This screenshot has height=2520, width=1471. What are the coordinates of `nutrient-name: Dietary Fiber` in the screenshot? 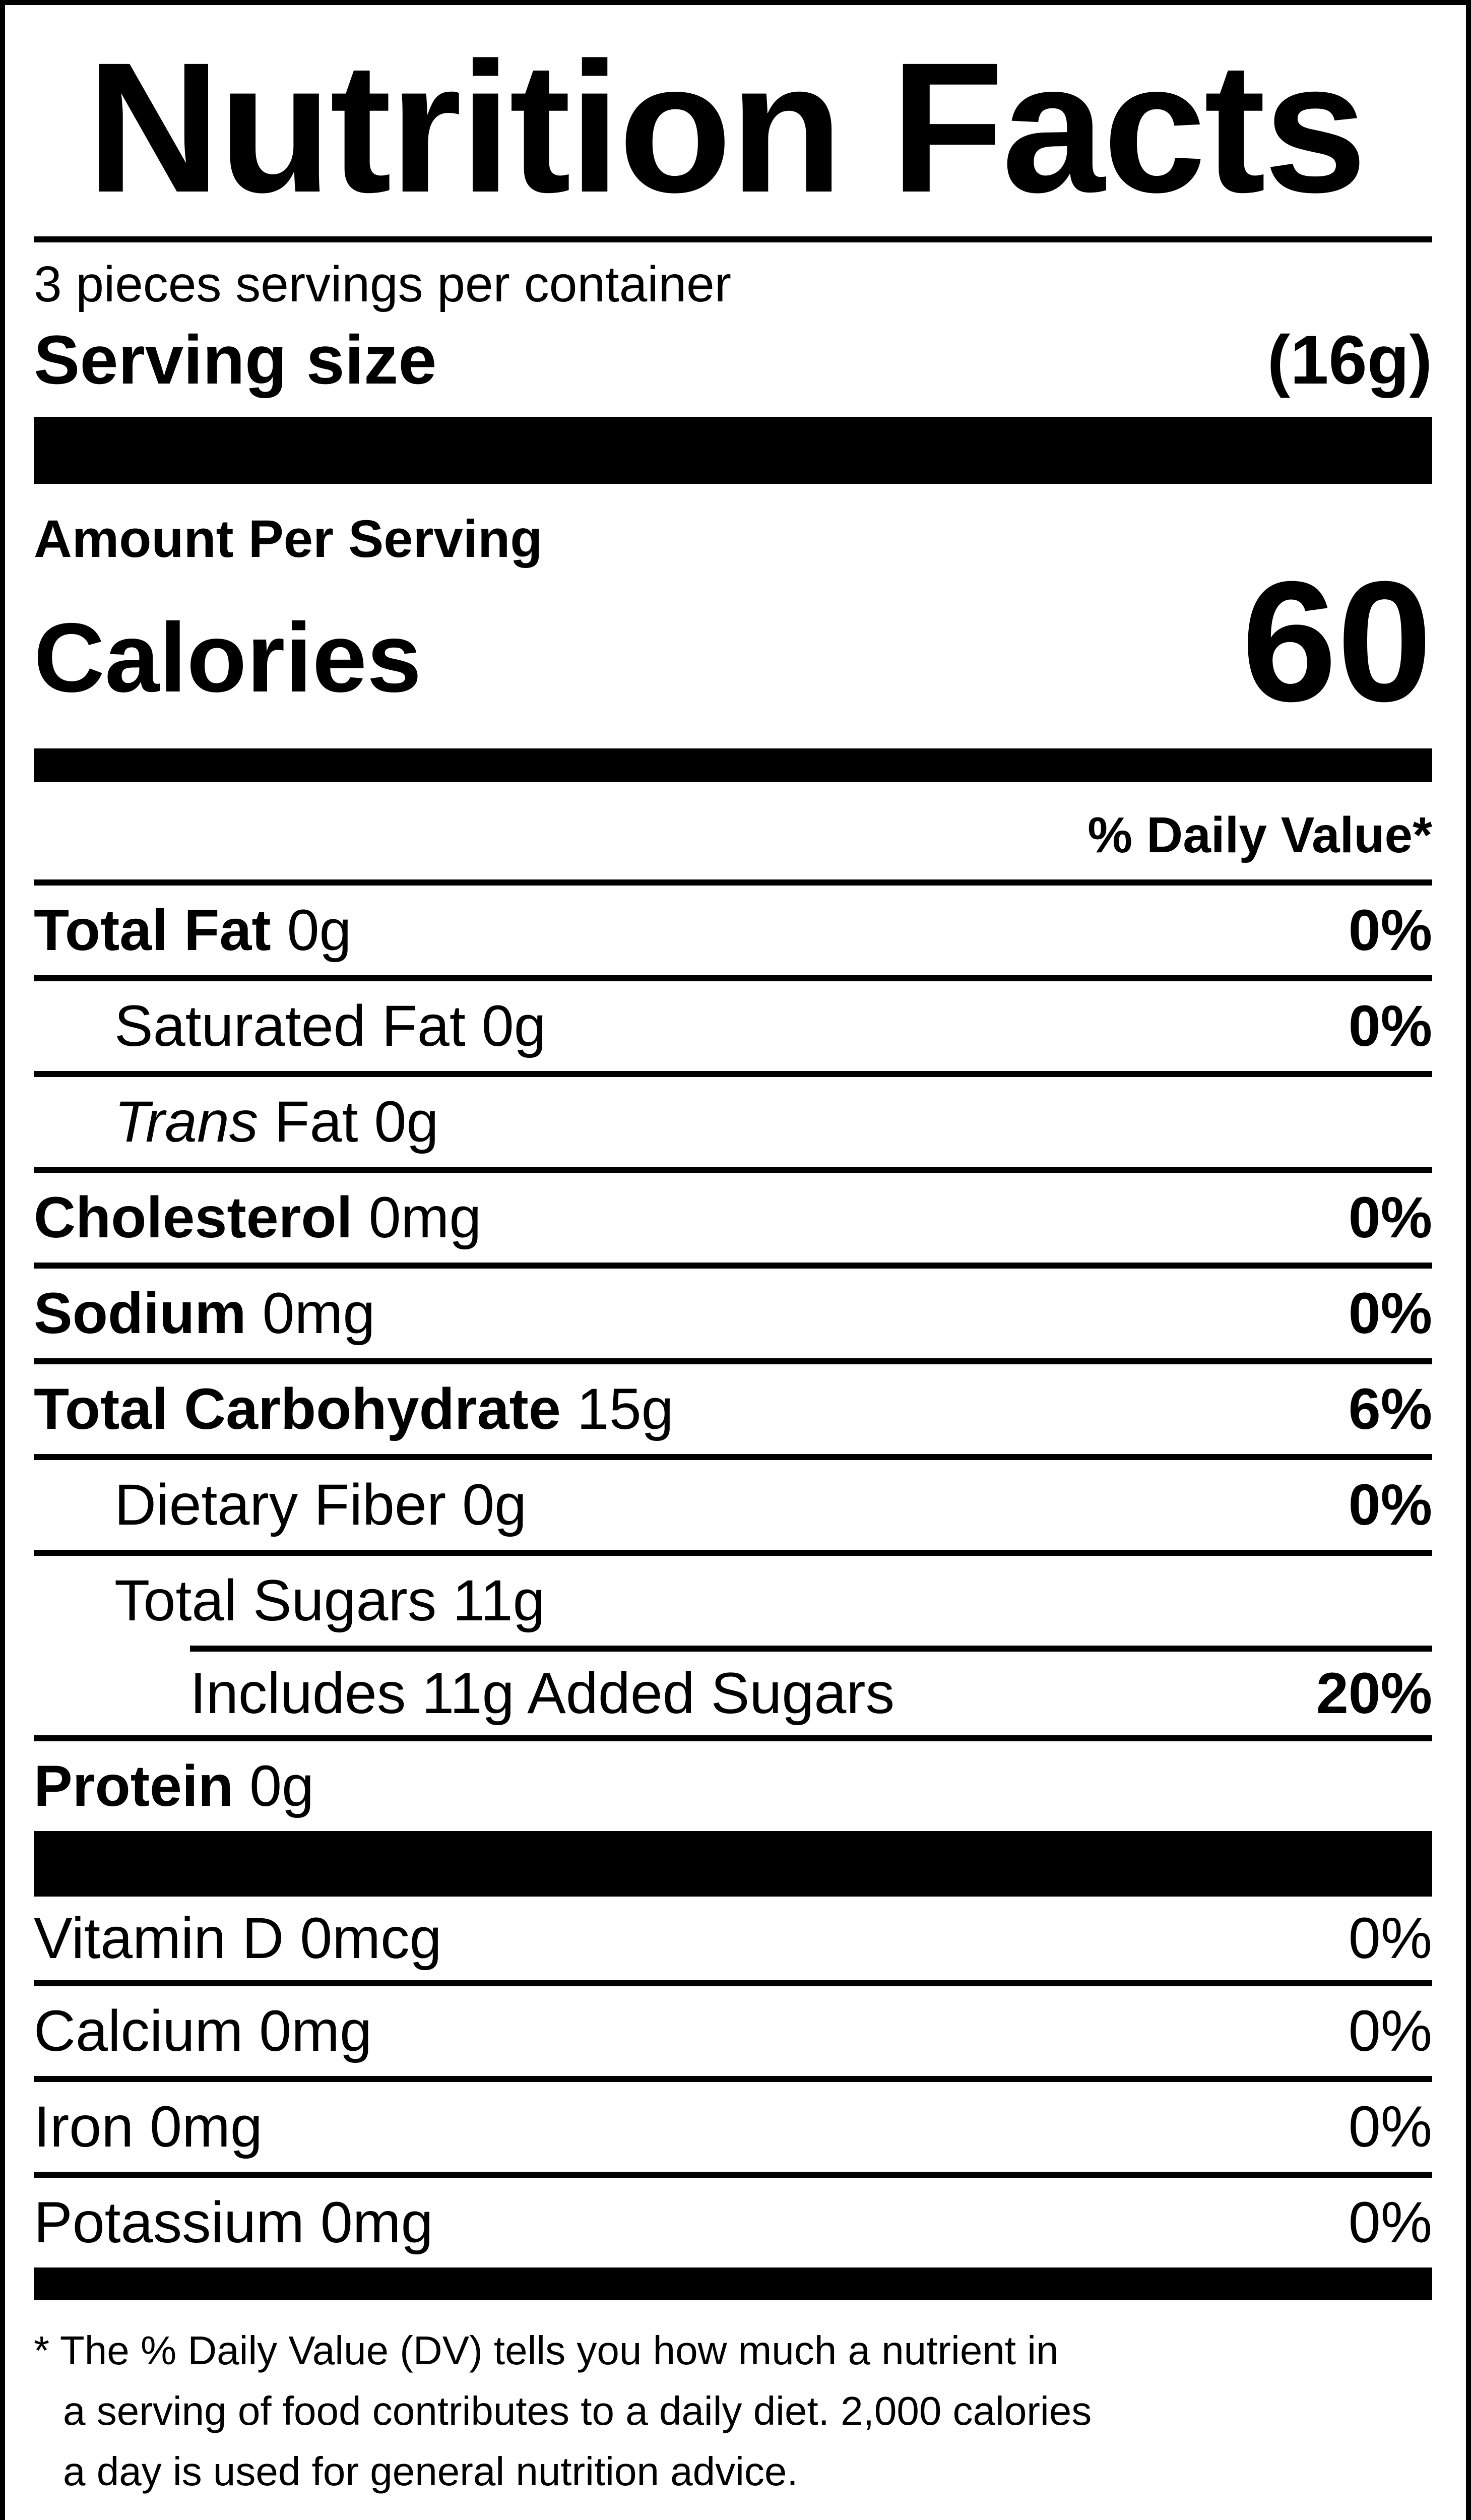 It's located at (280, 1504).